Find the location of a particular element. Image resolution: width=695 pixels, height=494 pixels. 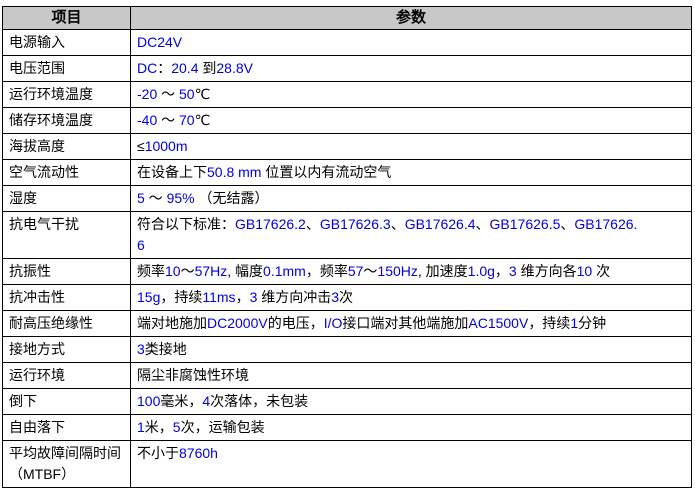

row-value: 隔尘非腐蚀性环境 is located at coordinates (411, 375).